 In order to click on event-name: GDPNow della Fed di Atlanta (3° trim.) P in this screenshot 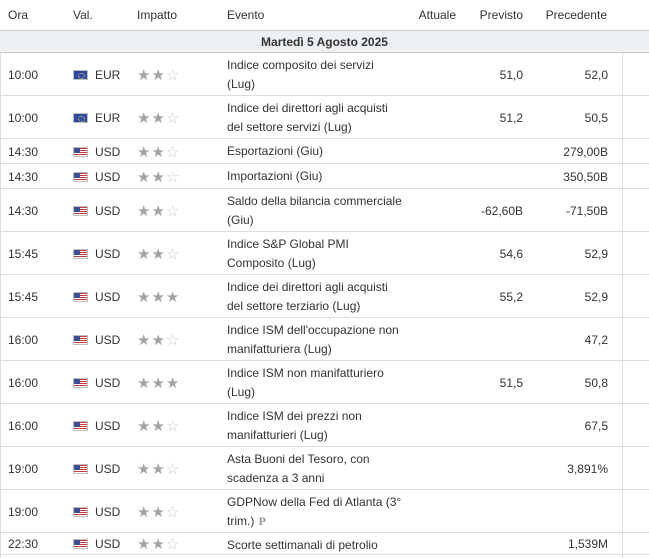, I will do `click(316, 512)`.